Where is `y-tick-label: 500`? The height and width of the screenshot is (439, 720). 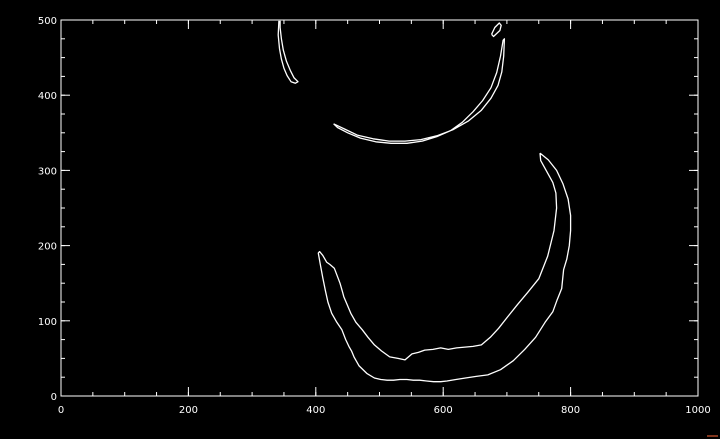
y-tick-label: 500 is located at coordinates (47, 21).